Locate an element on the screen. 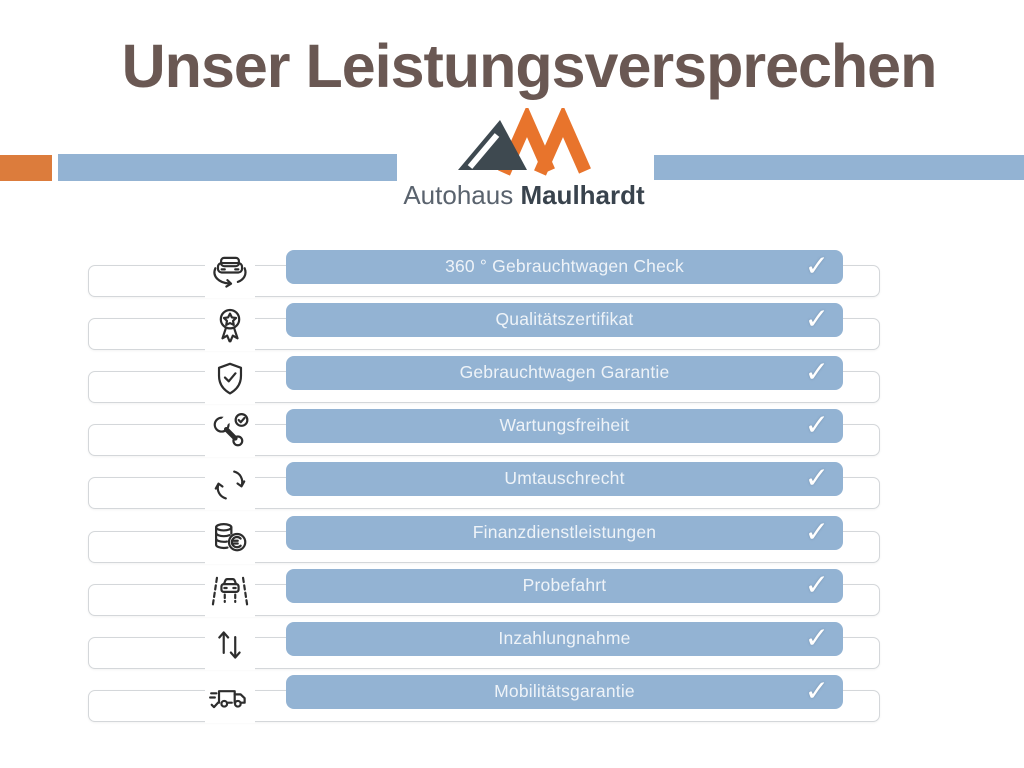 The image size is (1024, 768). promise-label: Finanzdienstleistungen is located at coordinates (564, 531).